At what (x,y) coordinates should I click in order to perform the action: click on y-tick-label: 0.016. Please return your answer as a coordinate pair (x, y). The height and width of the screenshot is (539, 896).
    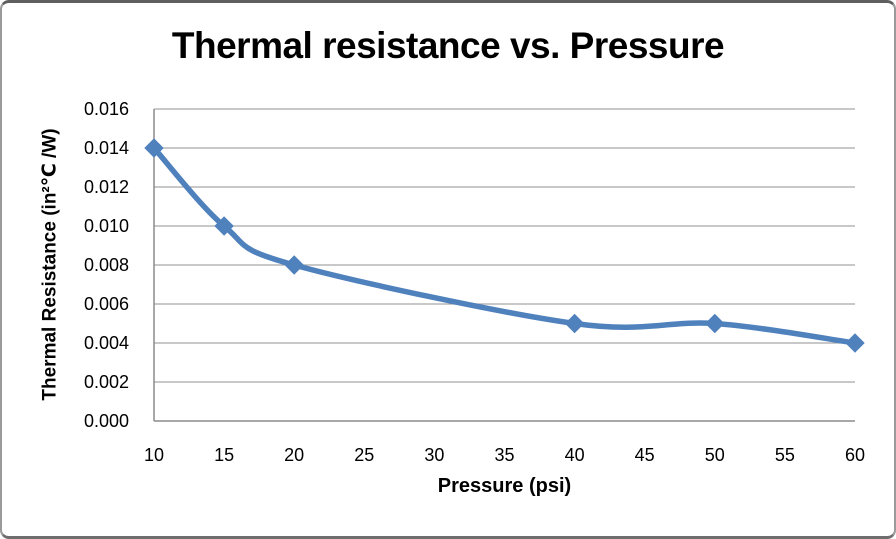
    Looking at the image, I should click on (106, 109).